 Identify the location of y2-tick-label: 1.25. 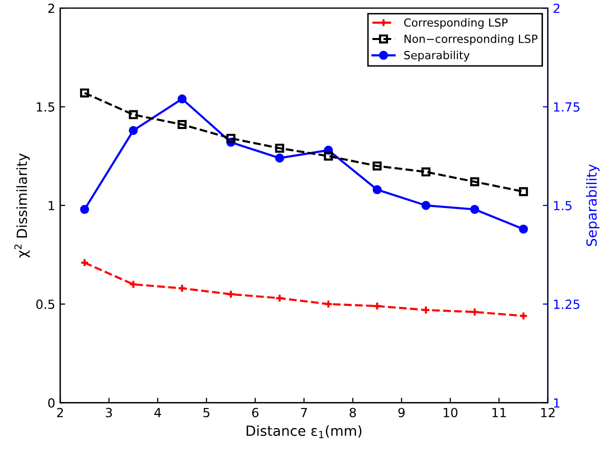
(567, 305).